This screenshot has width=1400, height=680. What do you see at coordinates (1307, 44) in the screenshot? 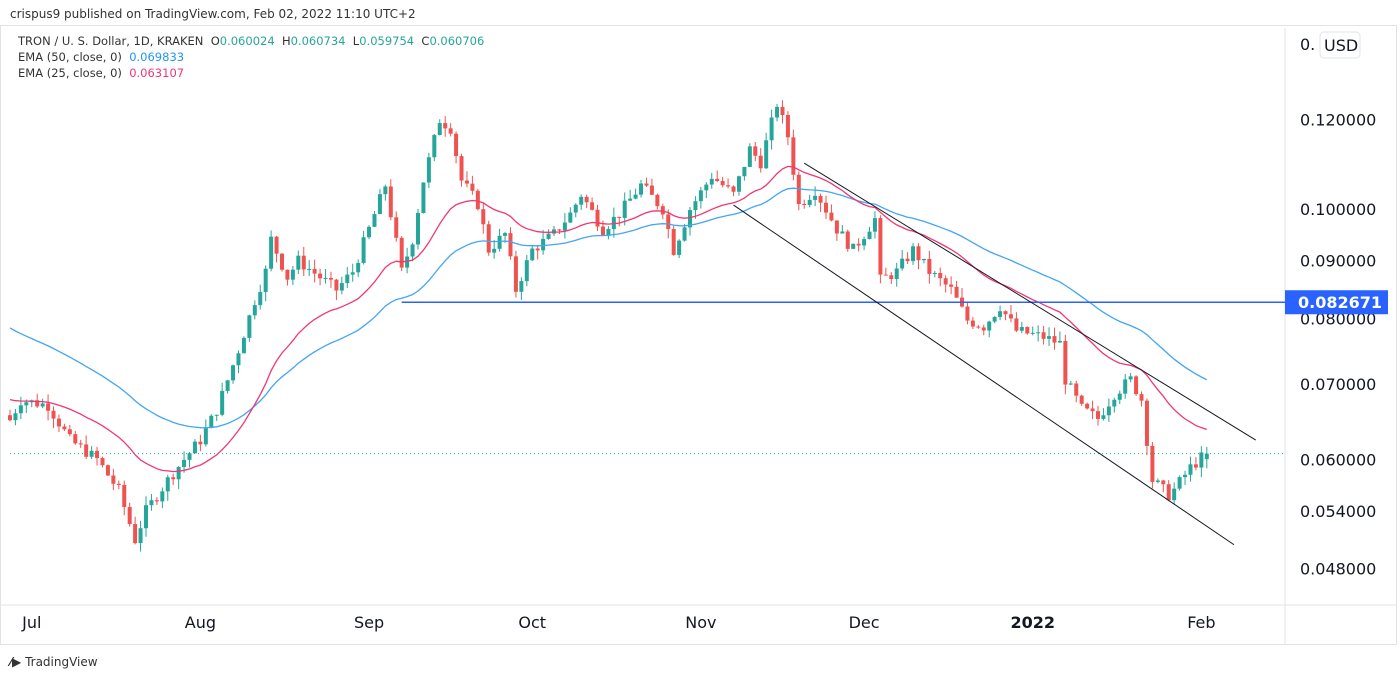
I see `price-axis-top-label: 0.` at bounding box center [1307, 44].